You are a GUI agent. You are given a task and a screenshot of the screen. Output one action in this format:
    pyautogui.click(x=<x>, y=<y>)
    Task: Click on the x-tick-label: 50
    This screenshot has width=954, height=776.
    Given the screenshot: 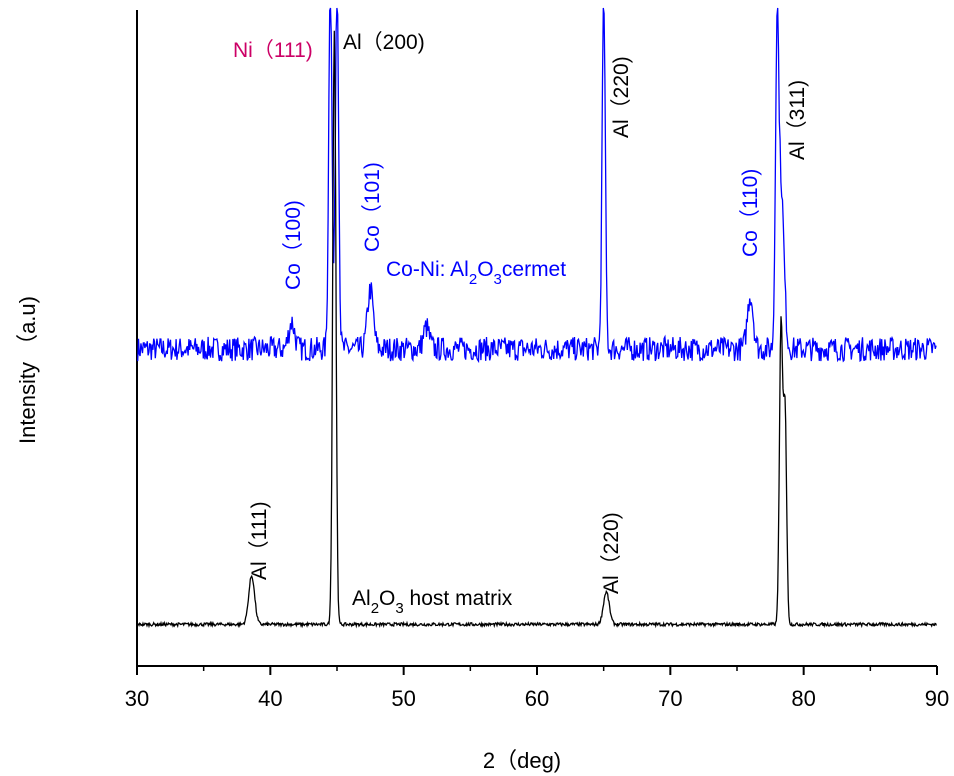 What is the action you would take?
    pyautogui.click(x=403, y=698)
    